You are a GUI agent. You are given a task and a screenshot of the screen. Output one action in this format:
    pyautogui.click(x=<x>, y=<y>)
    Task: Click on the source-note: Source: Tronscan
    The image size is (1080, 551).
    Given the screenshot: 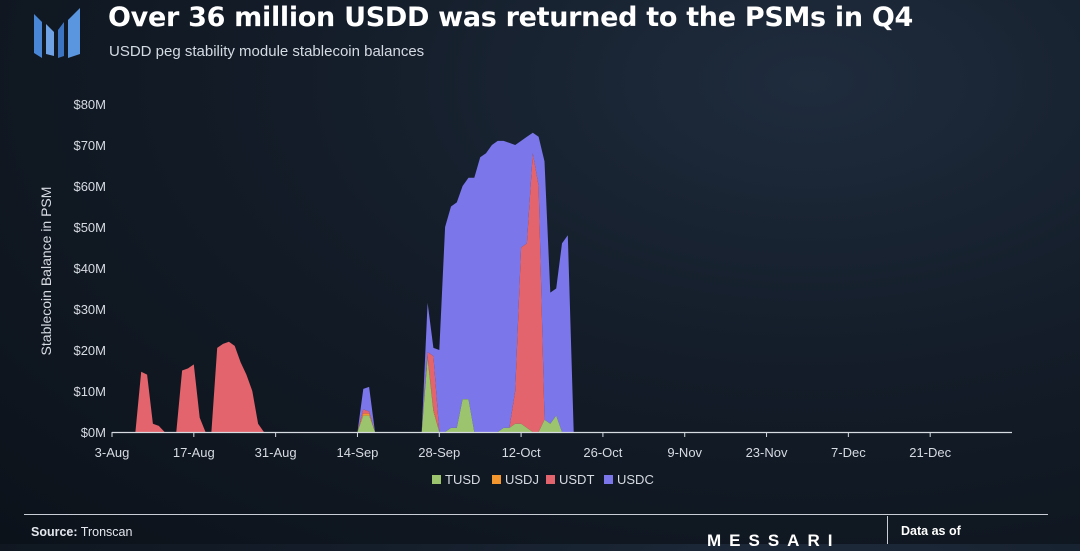 What is the action you would take?
    pyautogui.click(x=81, y=532)
    